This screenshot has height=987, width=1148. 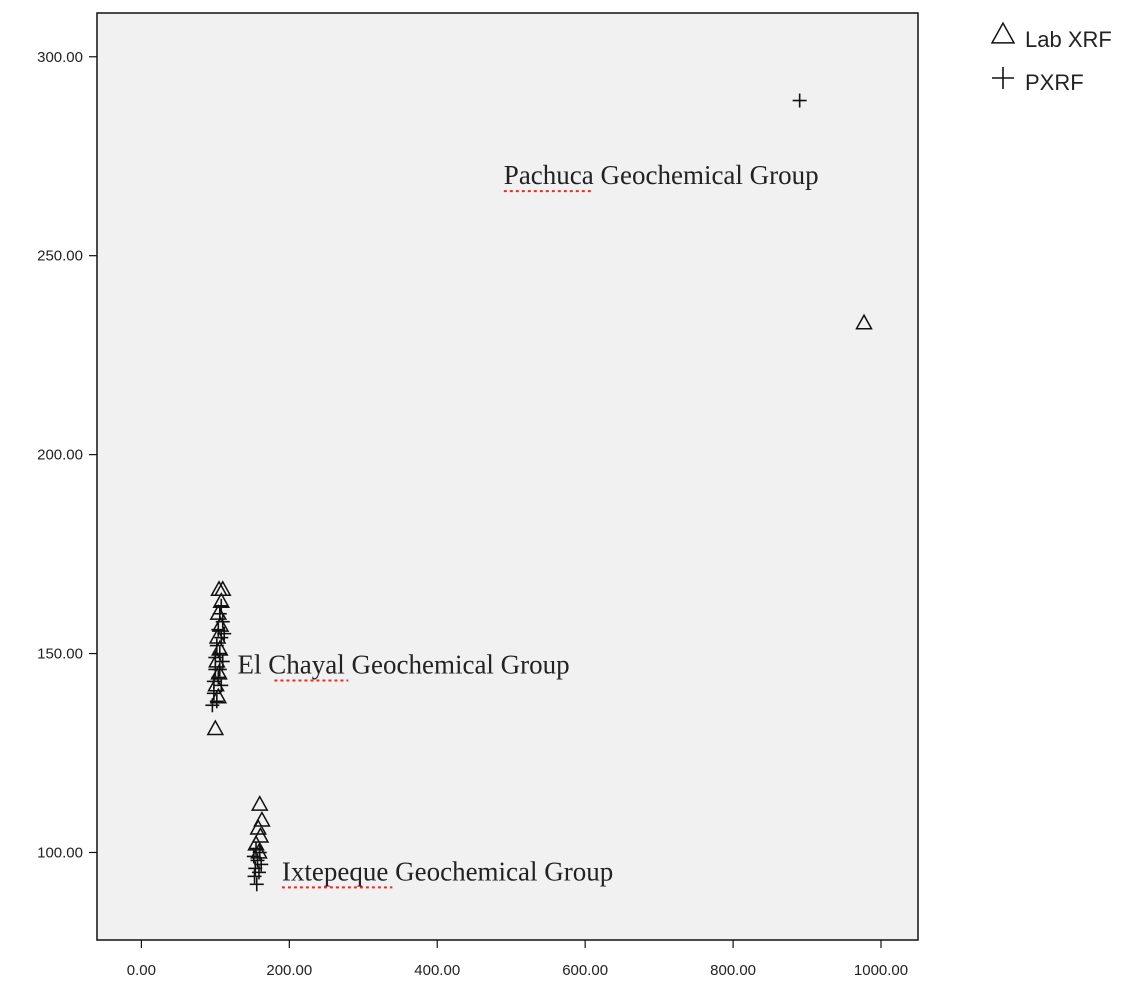 I want to click on y-tick-label: 200.00, so click(x=60, y=455).